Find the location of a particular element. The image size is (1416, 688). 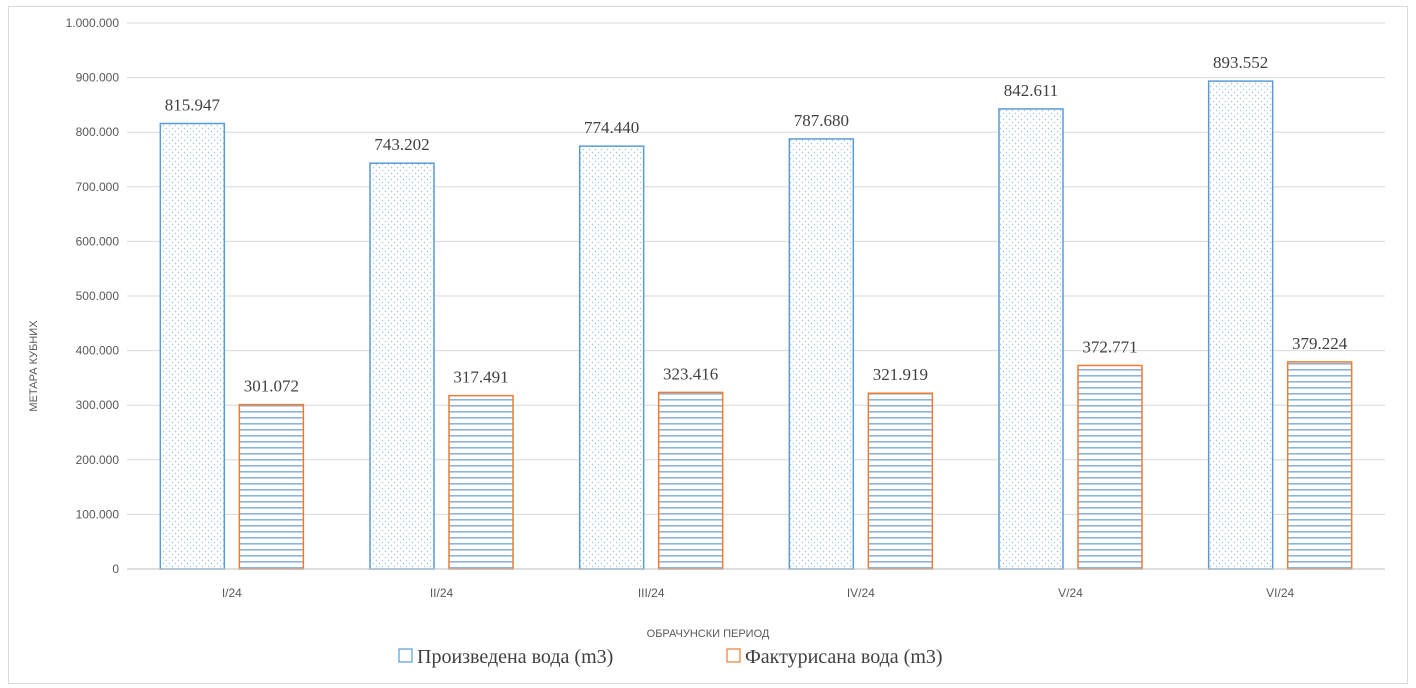

data-label: 842.611 is located at coordinates (1031, 90).